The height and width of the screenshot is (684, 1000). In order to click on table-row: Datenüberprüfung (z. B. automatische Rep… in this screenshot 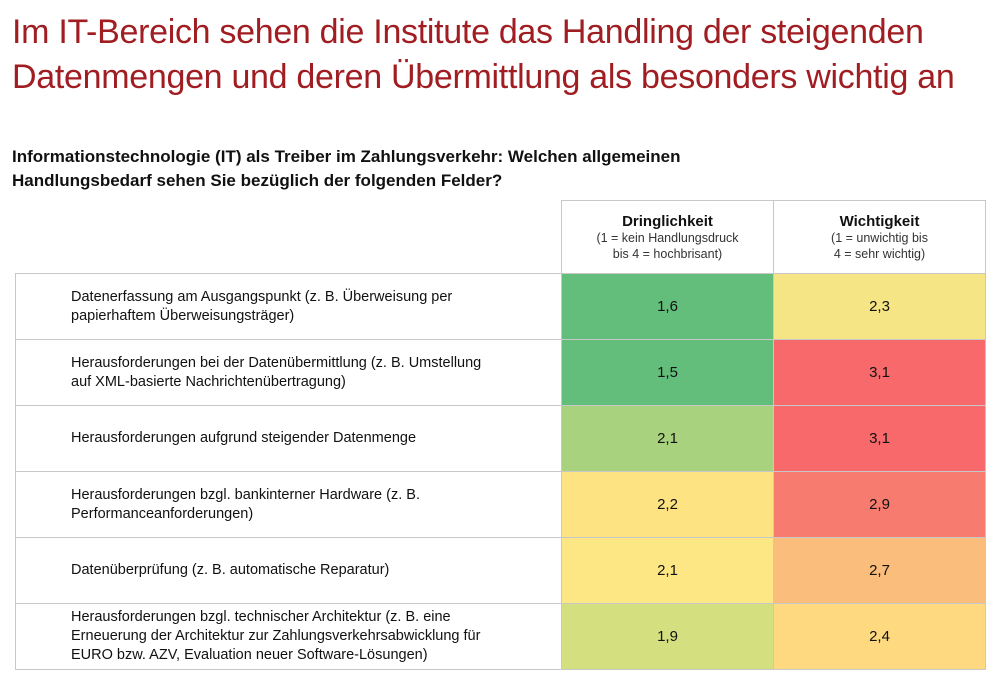, I will do `click(500, 570)`.